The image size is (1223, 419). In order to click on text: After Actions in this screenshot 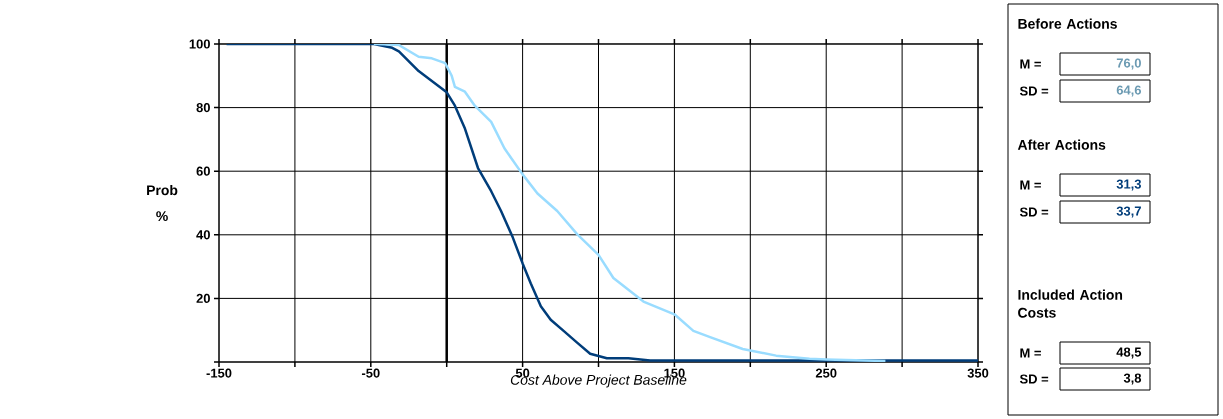, I will do `click(1061, 144)`.